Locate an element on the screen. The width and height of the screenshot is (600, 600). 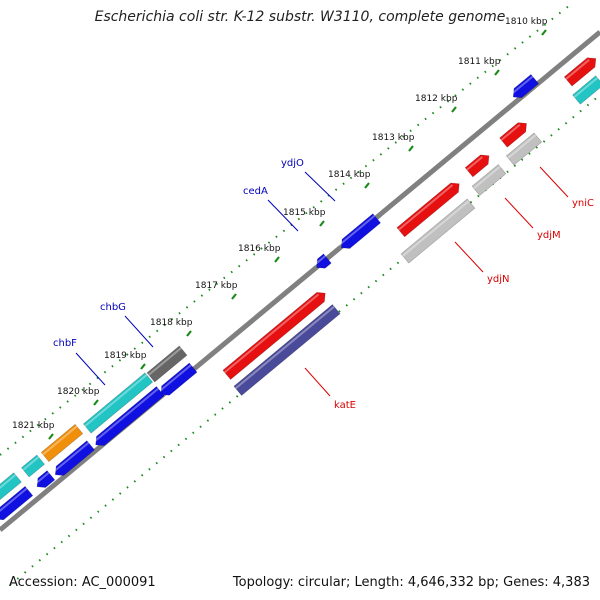
gene-cyan-b-highlight is located at coordinates (31, 463).